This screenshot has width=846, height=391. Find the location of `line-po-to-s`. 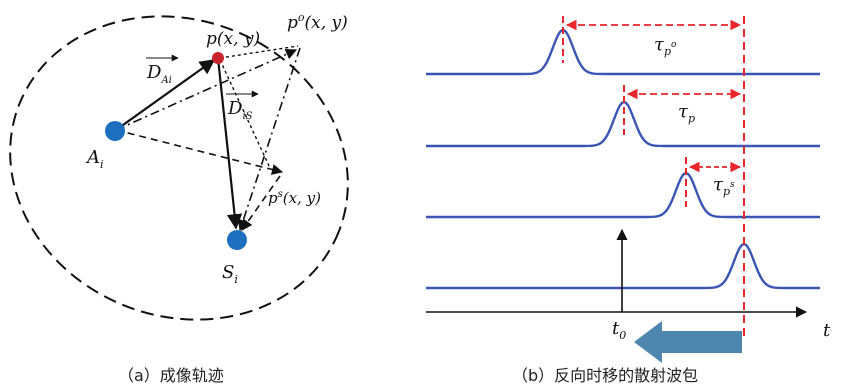

line-po-to-s is located at coordinates (269, 139).